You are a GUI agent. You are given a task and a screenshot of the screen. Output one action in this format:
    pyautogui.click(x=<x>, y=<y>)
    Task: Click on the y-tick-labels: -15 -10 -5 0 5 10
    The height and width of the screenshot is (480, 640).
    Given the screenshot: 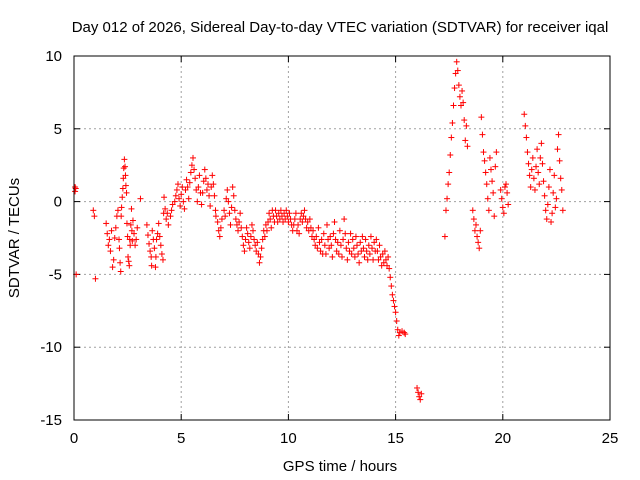 What is the action you would take?
    pyautogui.click(x=51, y=238)
    